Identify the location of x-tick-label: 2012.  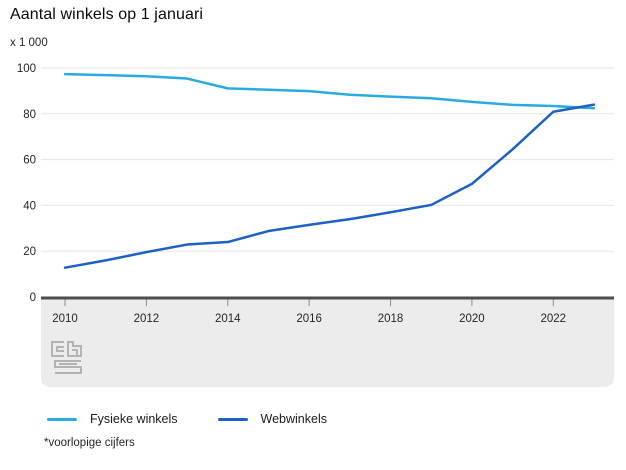
(147, 319).